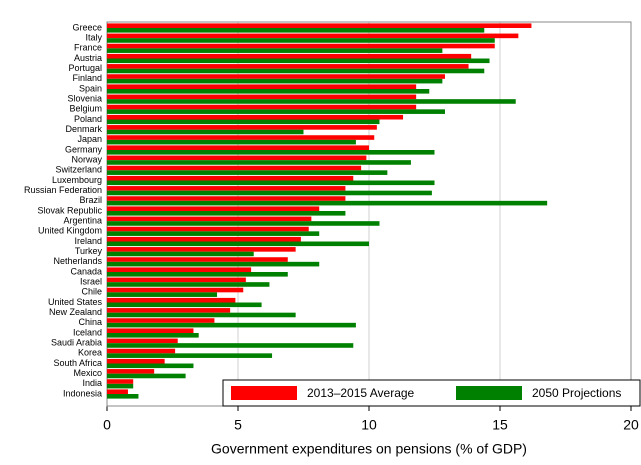 The height and width of the screenshot is (465, 641). What do you see at coordinates (576, 393) in the screenshot?
I see `legend-label: 2050 Projections` at bounding box center [576, 393].